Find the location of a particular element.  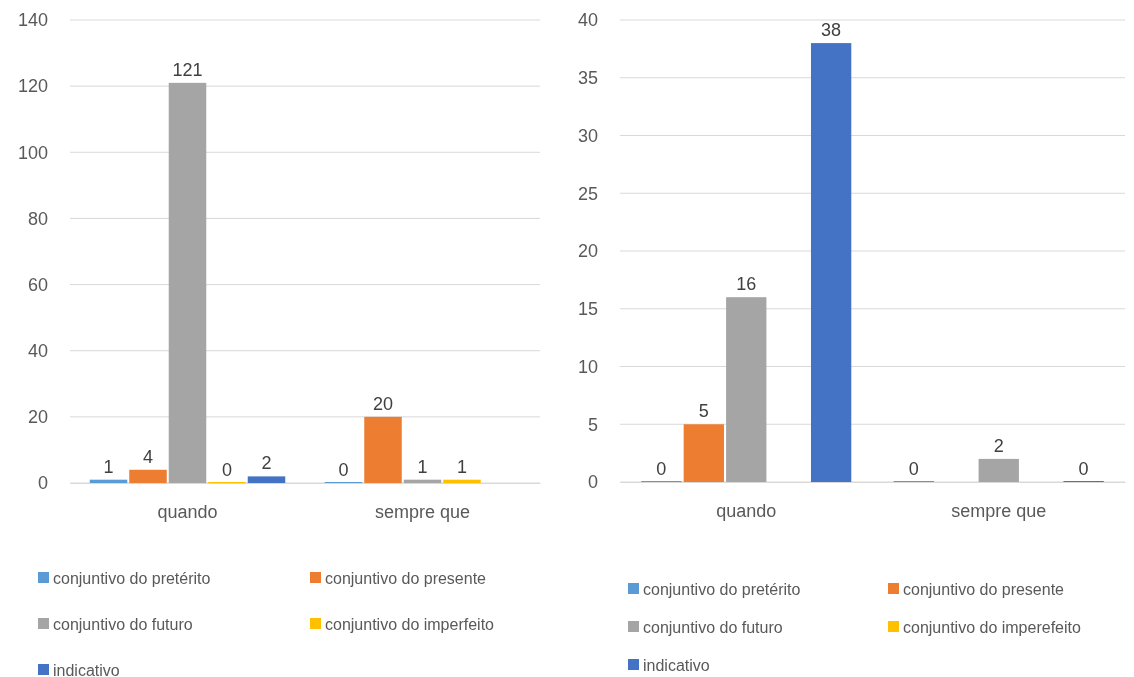

legend-label: conjuntivo do imperefeito is located at coordinates (992, 627).